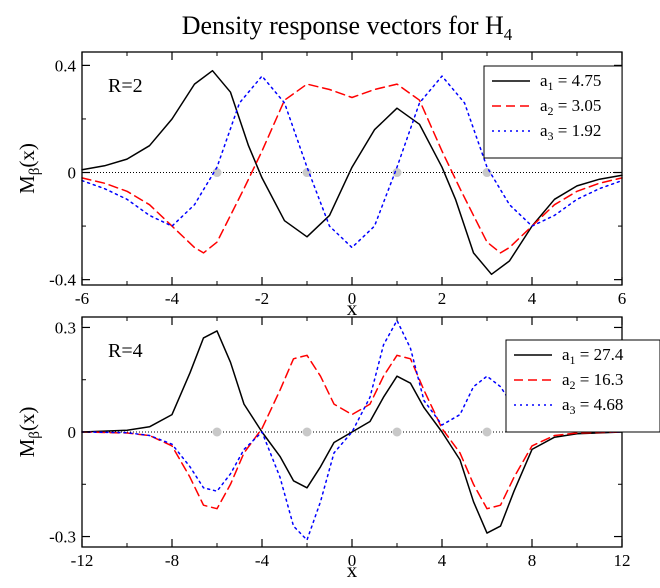  What do you see at coordinates (262, 298) in the screenshot?
I see `x-tick-label: -2` at bounding box center [262, 298].